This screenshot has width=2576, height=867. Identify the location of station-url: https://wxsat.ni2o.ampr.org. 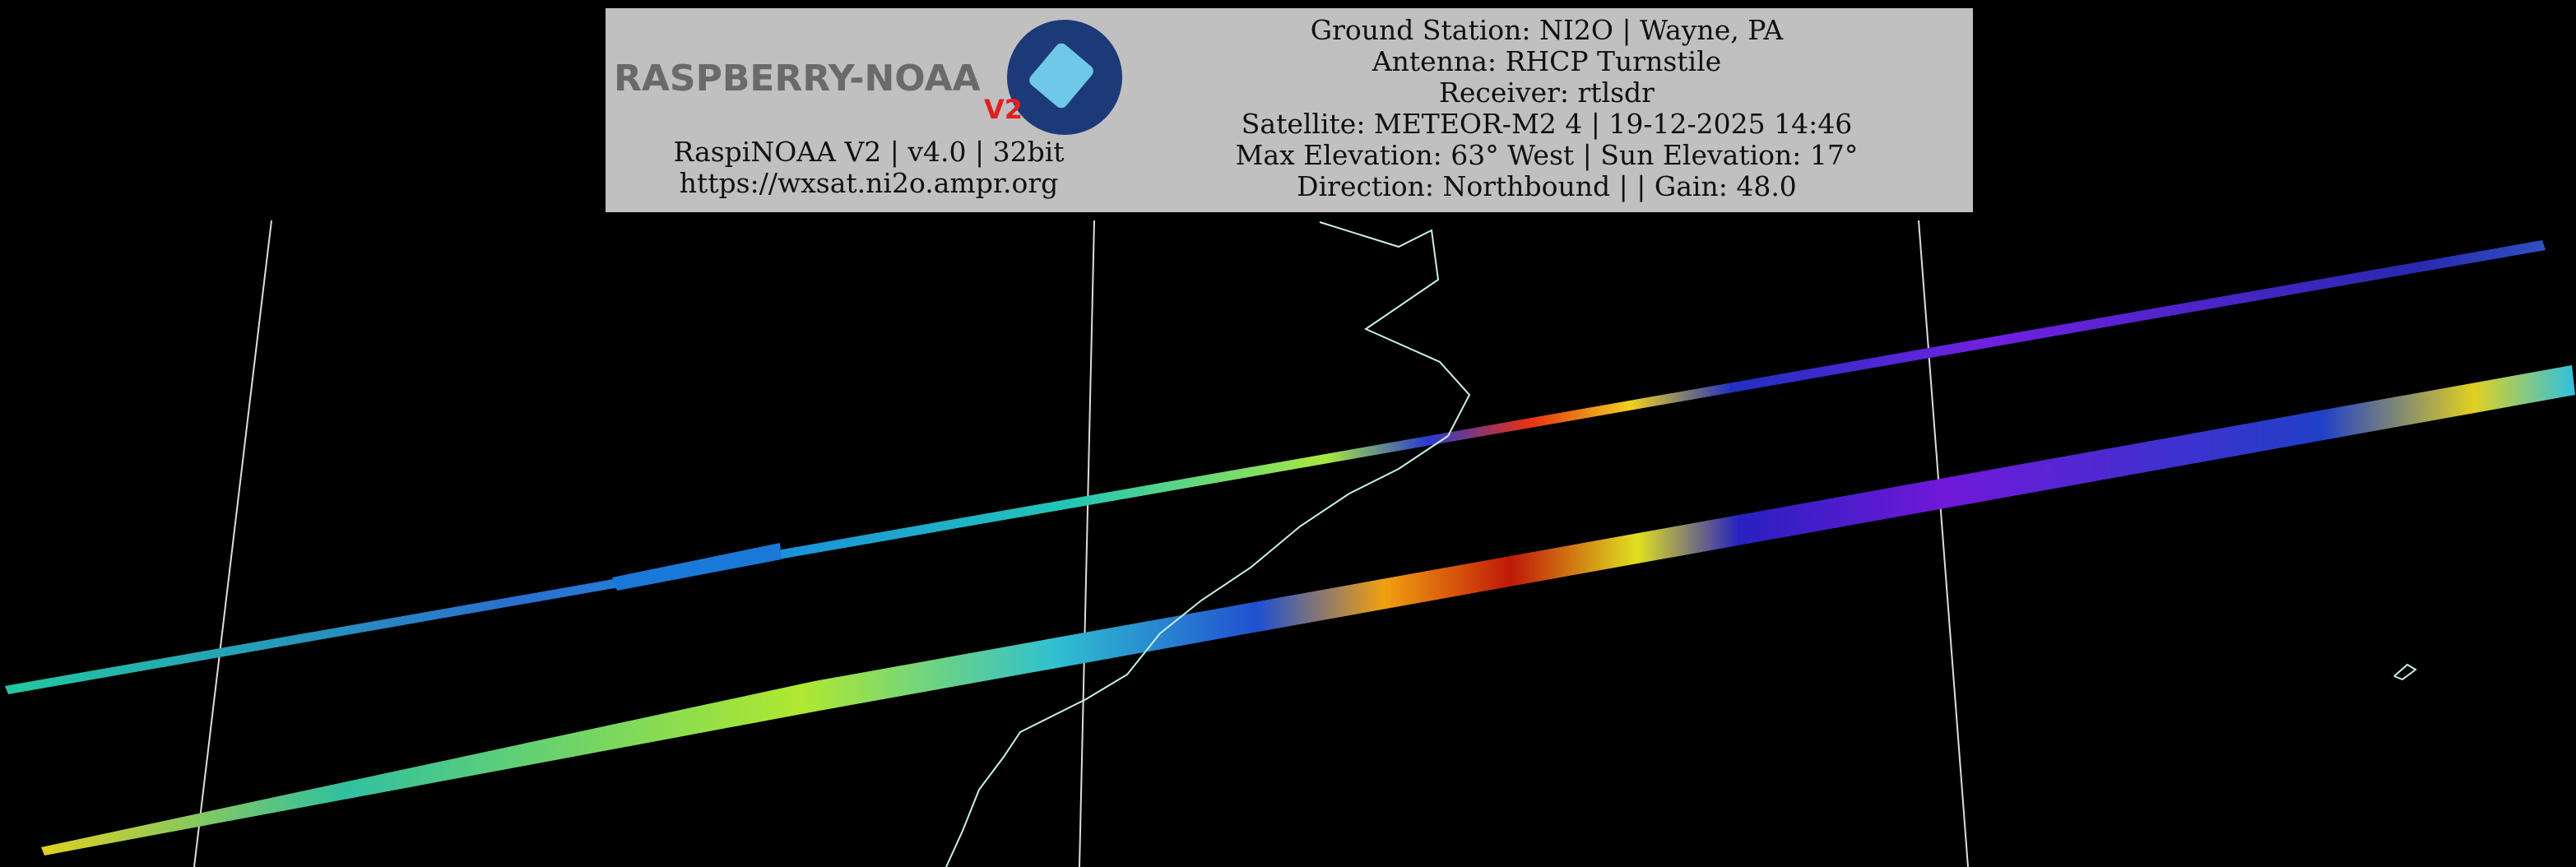
(869, 183).